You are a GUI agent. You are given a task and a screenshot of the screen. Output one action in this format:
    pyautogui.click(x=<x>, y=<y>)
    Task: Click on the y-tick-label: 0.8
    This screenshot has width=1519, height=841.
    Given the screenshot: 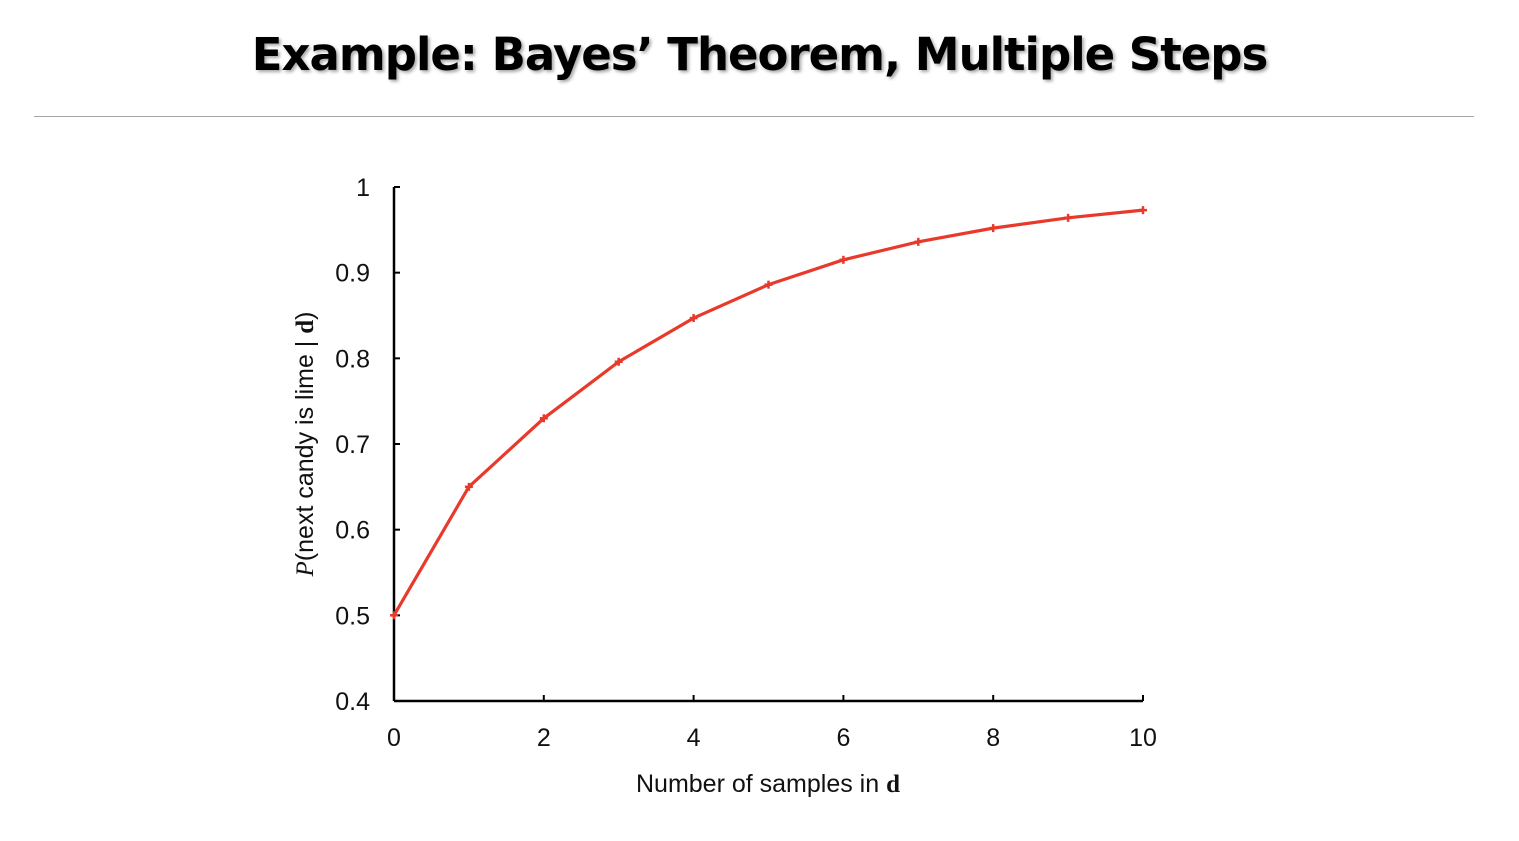 What is the action you would take?
    pyautogui.click(x=352, y=359)
    